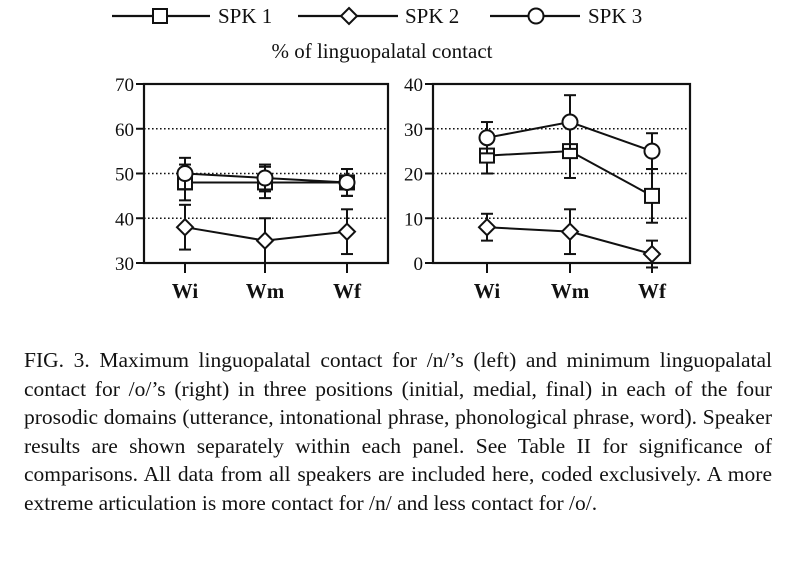  I want to click on legend-label-1: SPK 1, so click(245, 16).